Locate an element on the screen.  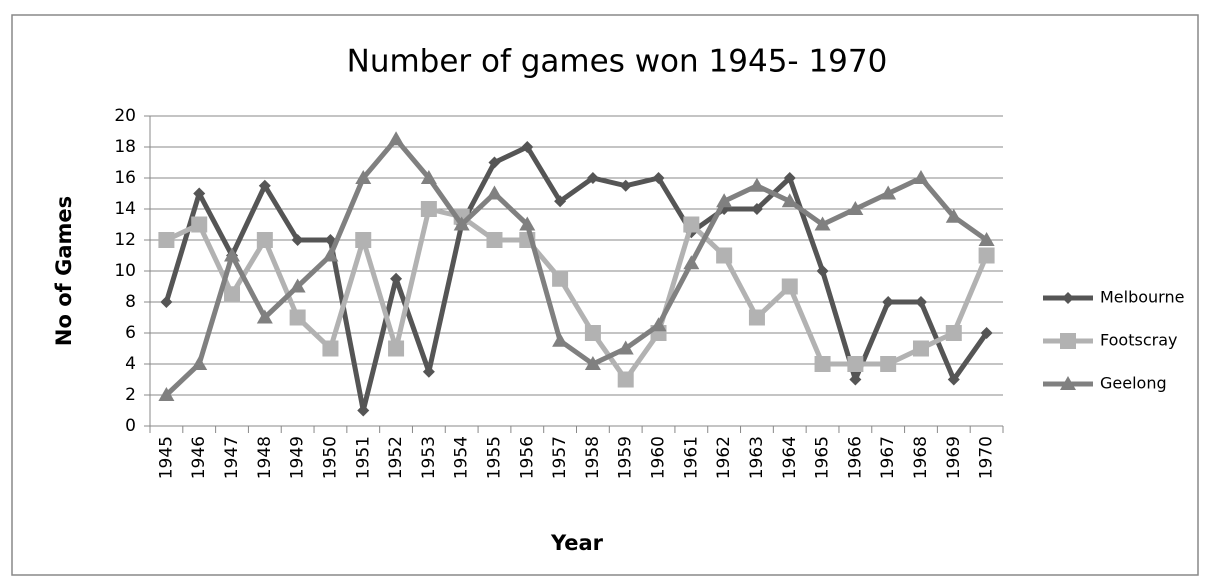
x-tick-label: 1952 is located at coordinates (396, 457).